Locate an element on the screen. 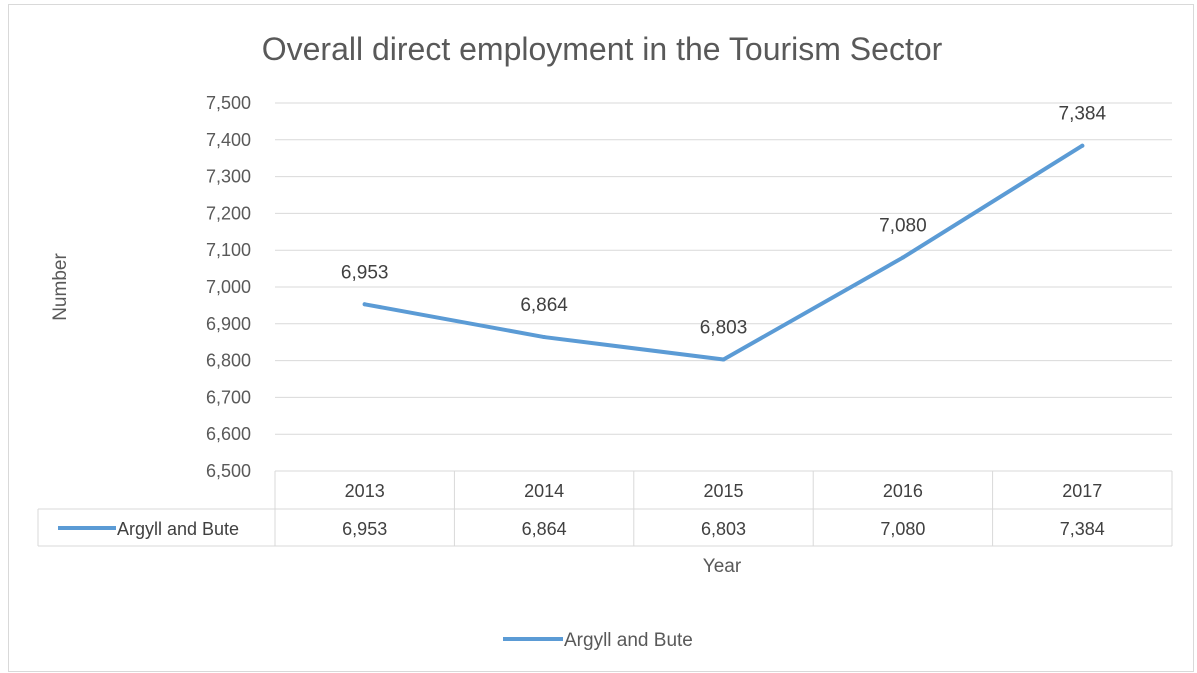 This screenshot has height=673, width=1197. table-category-cell: 2014 is located at coordinates (544, 491).